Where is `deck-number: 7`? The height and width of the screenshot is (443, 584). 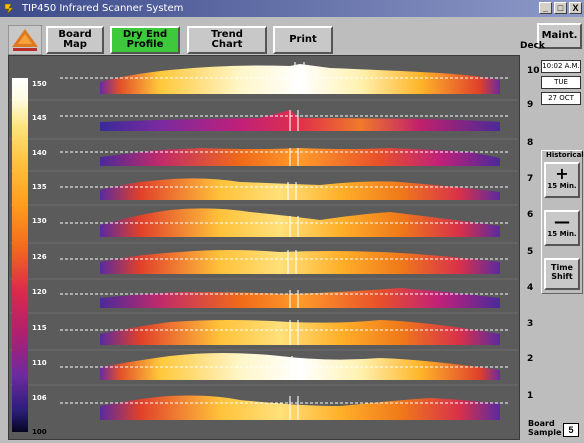 deck-number: 7 is located at coordinates (530, 179).